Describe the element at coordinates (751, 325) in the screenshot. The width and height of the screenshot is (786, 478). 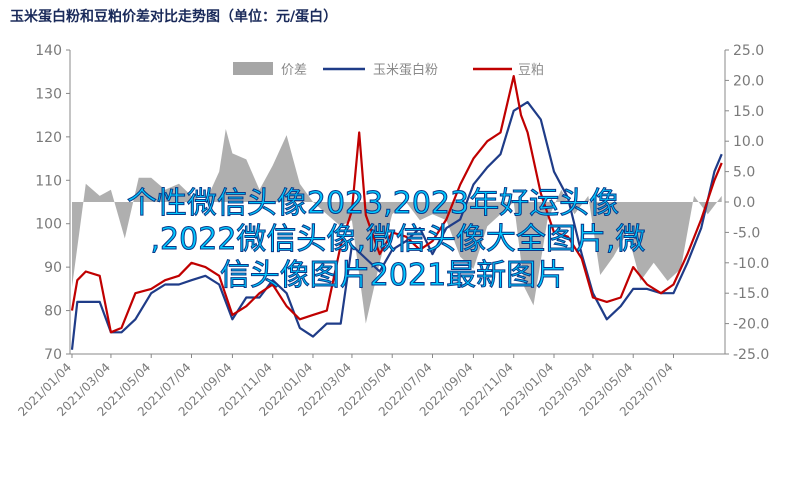
I see `right-tick-label: -20.0` at that location.